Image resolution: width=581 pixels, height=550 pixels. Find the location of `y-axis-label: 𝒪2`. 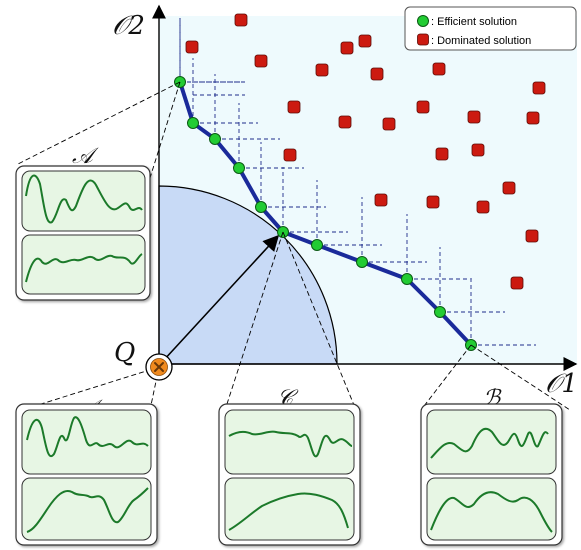

y-axis-label: 𝒪2 is located at coordinates (128, 26).